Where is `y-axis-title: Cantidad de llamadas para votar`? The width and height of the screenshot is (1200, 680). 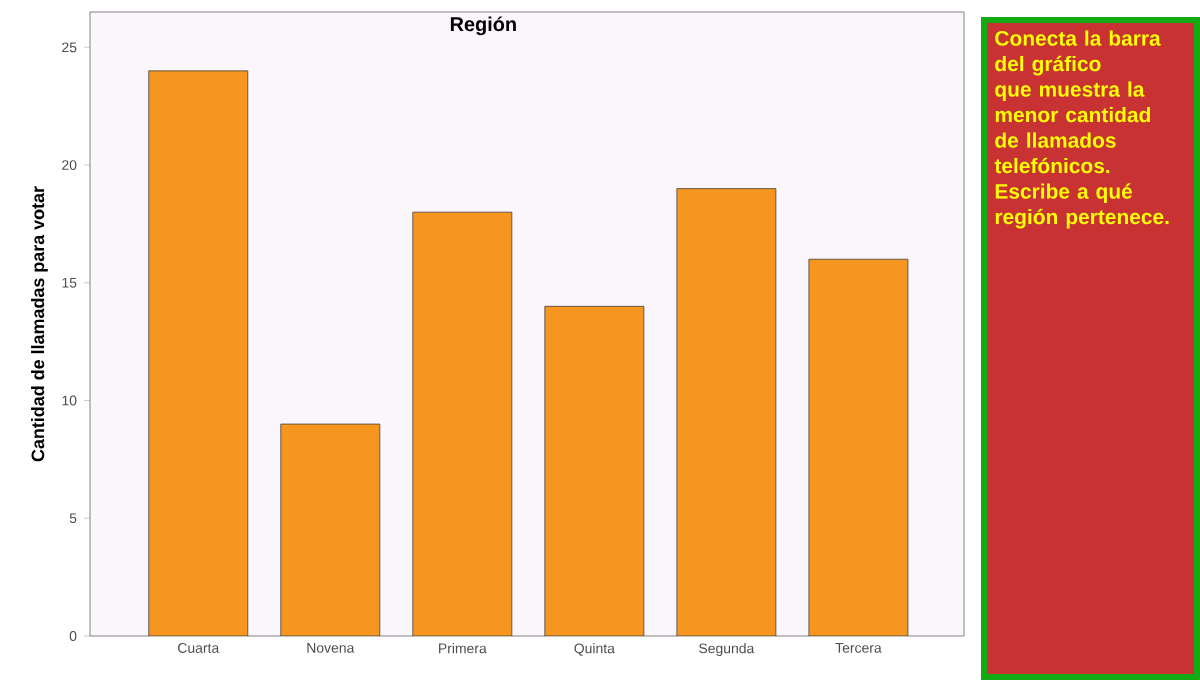
y-axis-title: Cantidad de llamadas para votar is located at coordinates (39, 324).